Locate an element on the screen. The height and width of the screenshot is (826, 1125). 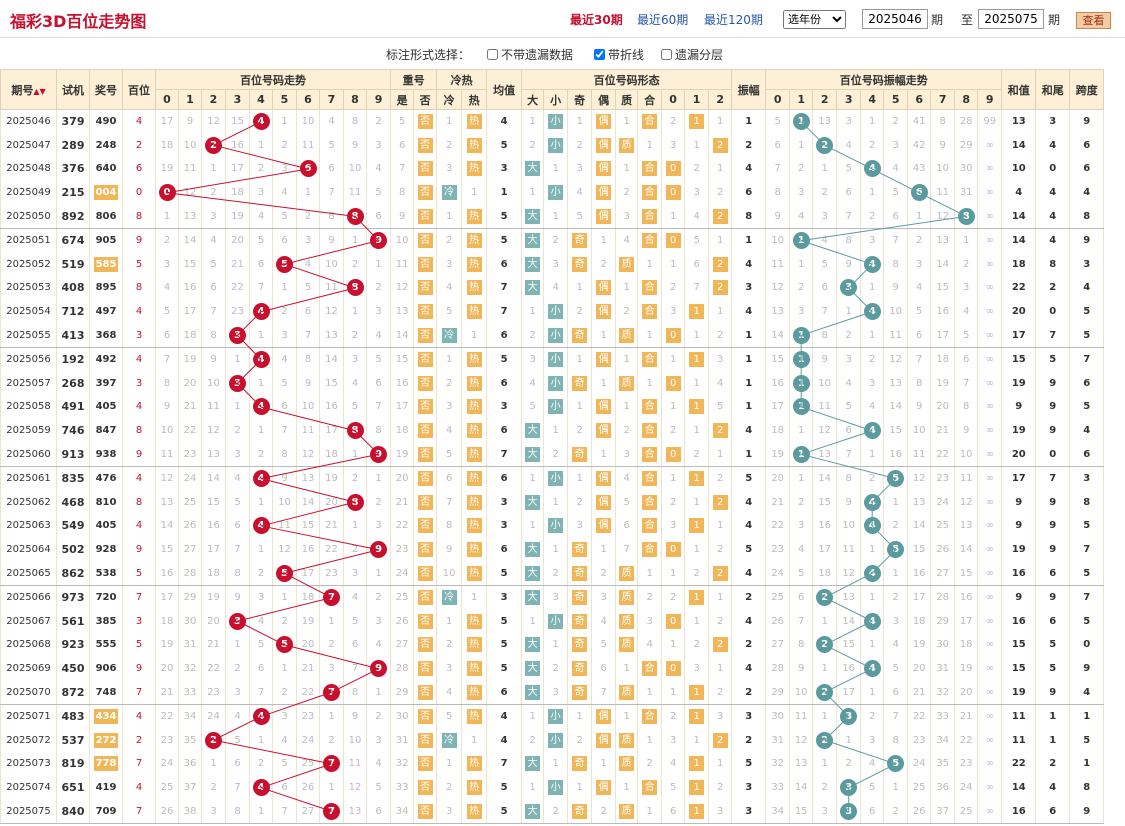
trend-cell: 6 is located at coordinates (237, 526).